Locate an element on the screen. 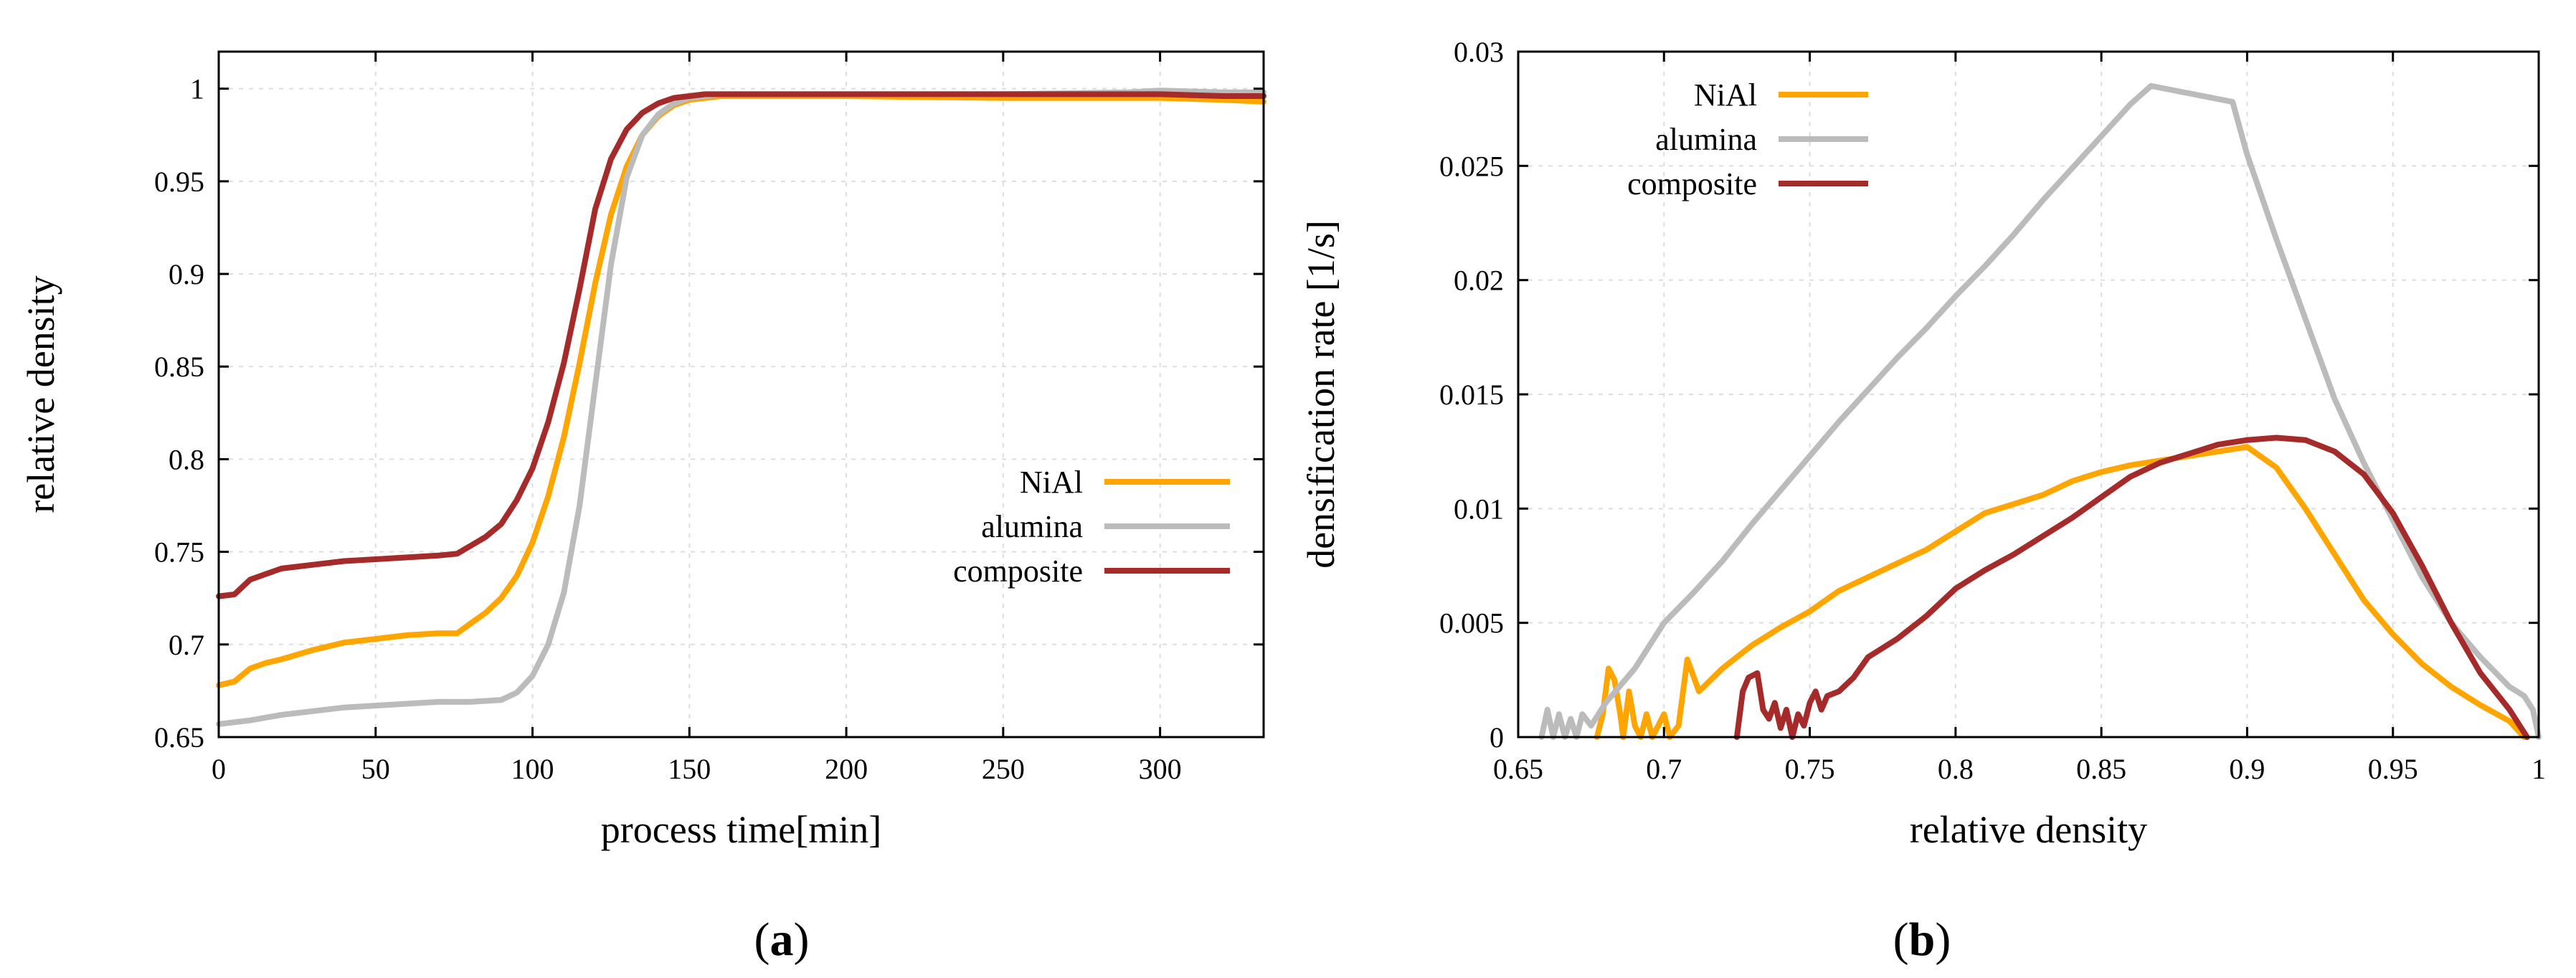  x-tick-label: 1 is located at coordinates (2539, 769).